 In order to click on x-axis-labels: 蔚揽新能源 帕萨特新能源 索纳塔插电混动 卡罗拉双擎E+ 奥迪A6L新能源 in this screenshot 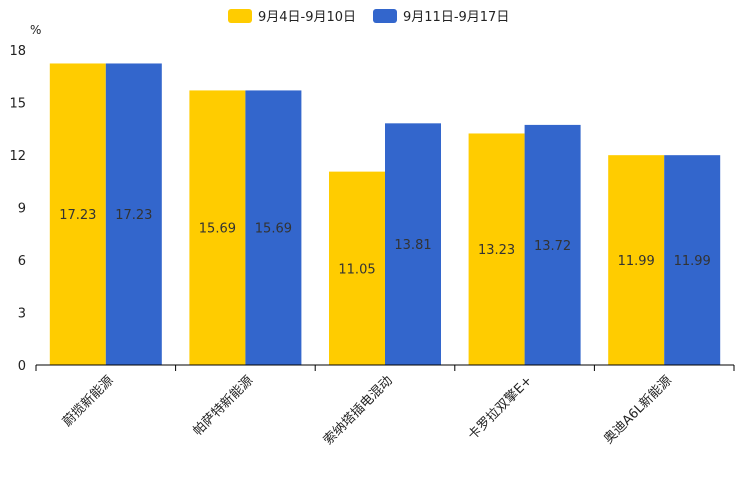, I will do `click(367, 411)`.